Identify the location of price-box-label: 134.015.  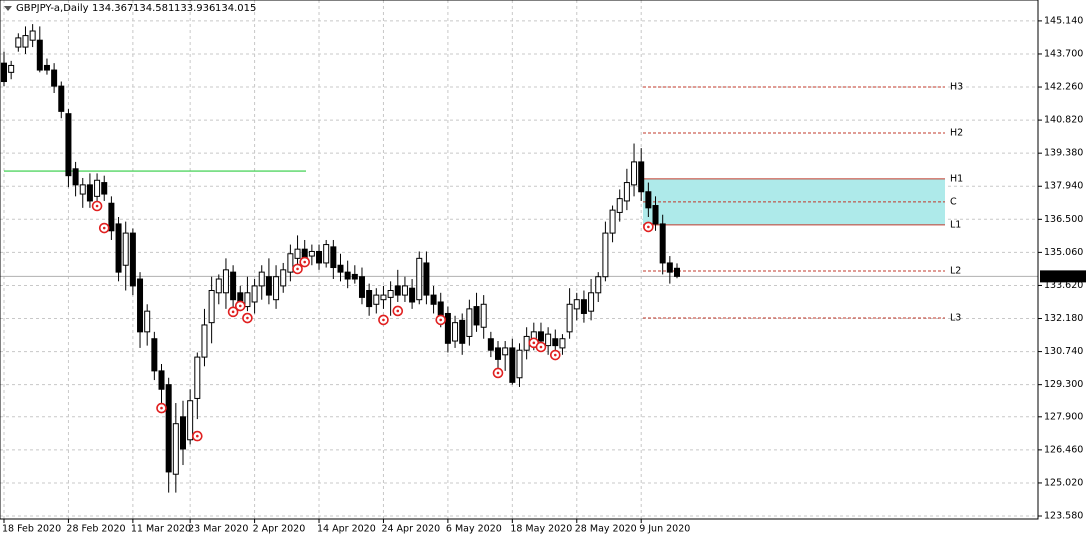
(1063, 276).